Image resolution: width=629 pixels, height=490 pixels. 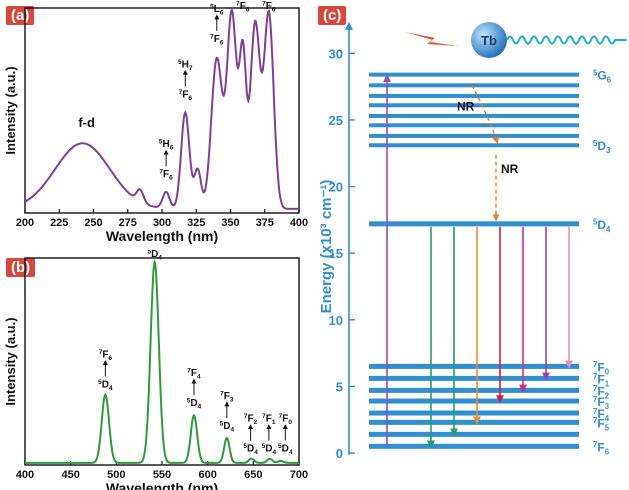 I want to click on transition-annotation-b: 5D4 7F2, so click(x=250, y=434).